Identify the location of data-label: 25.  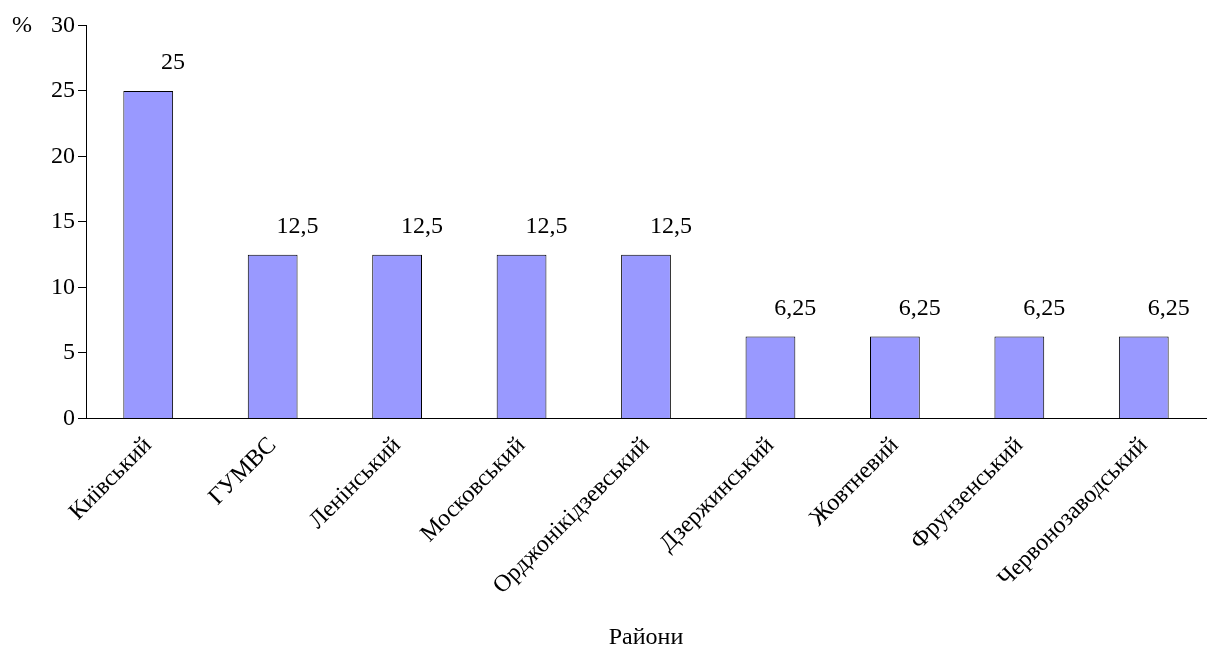
(173, 60).